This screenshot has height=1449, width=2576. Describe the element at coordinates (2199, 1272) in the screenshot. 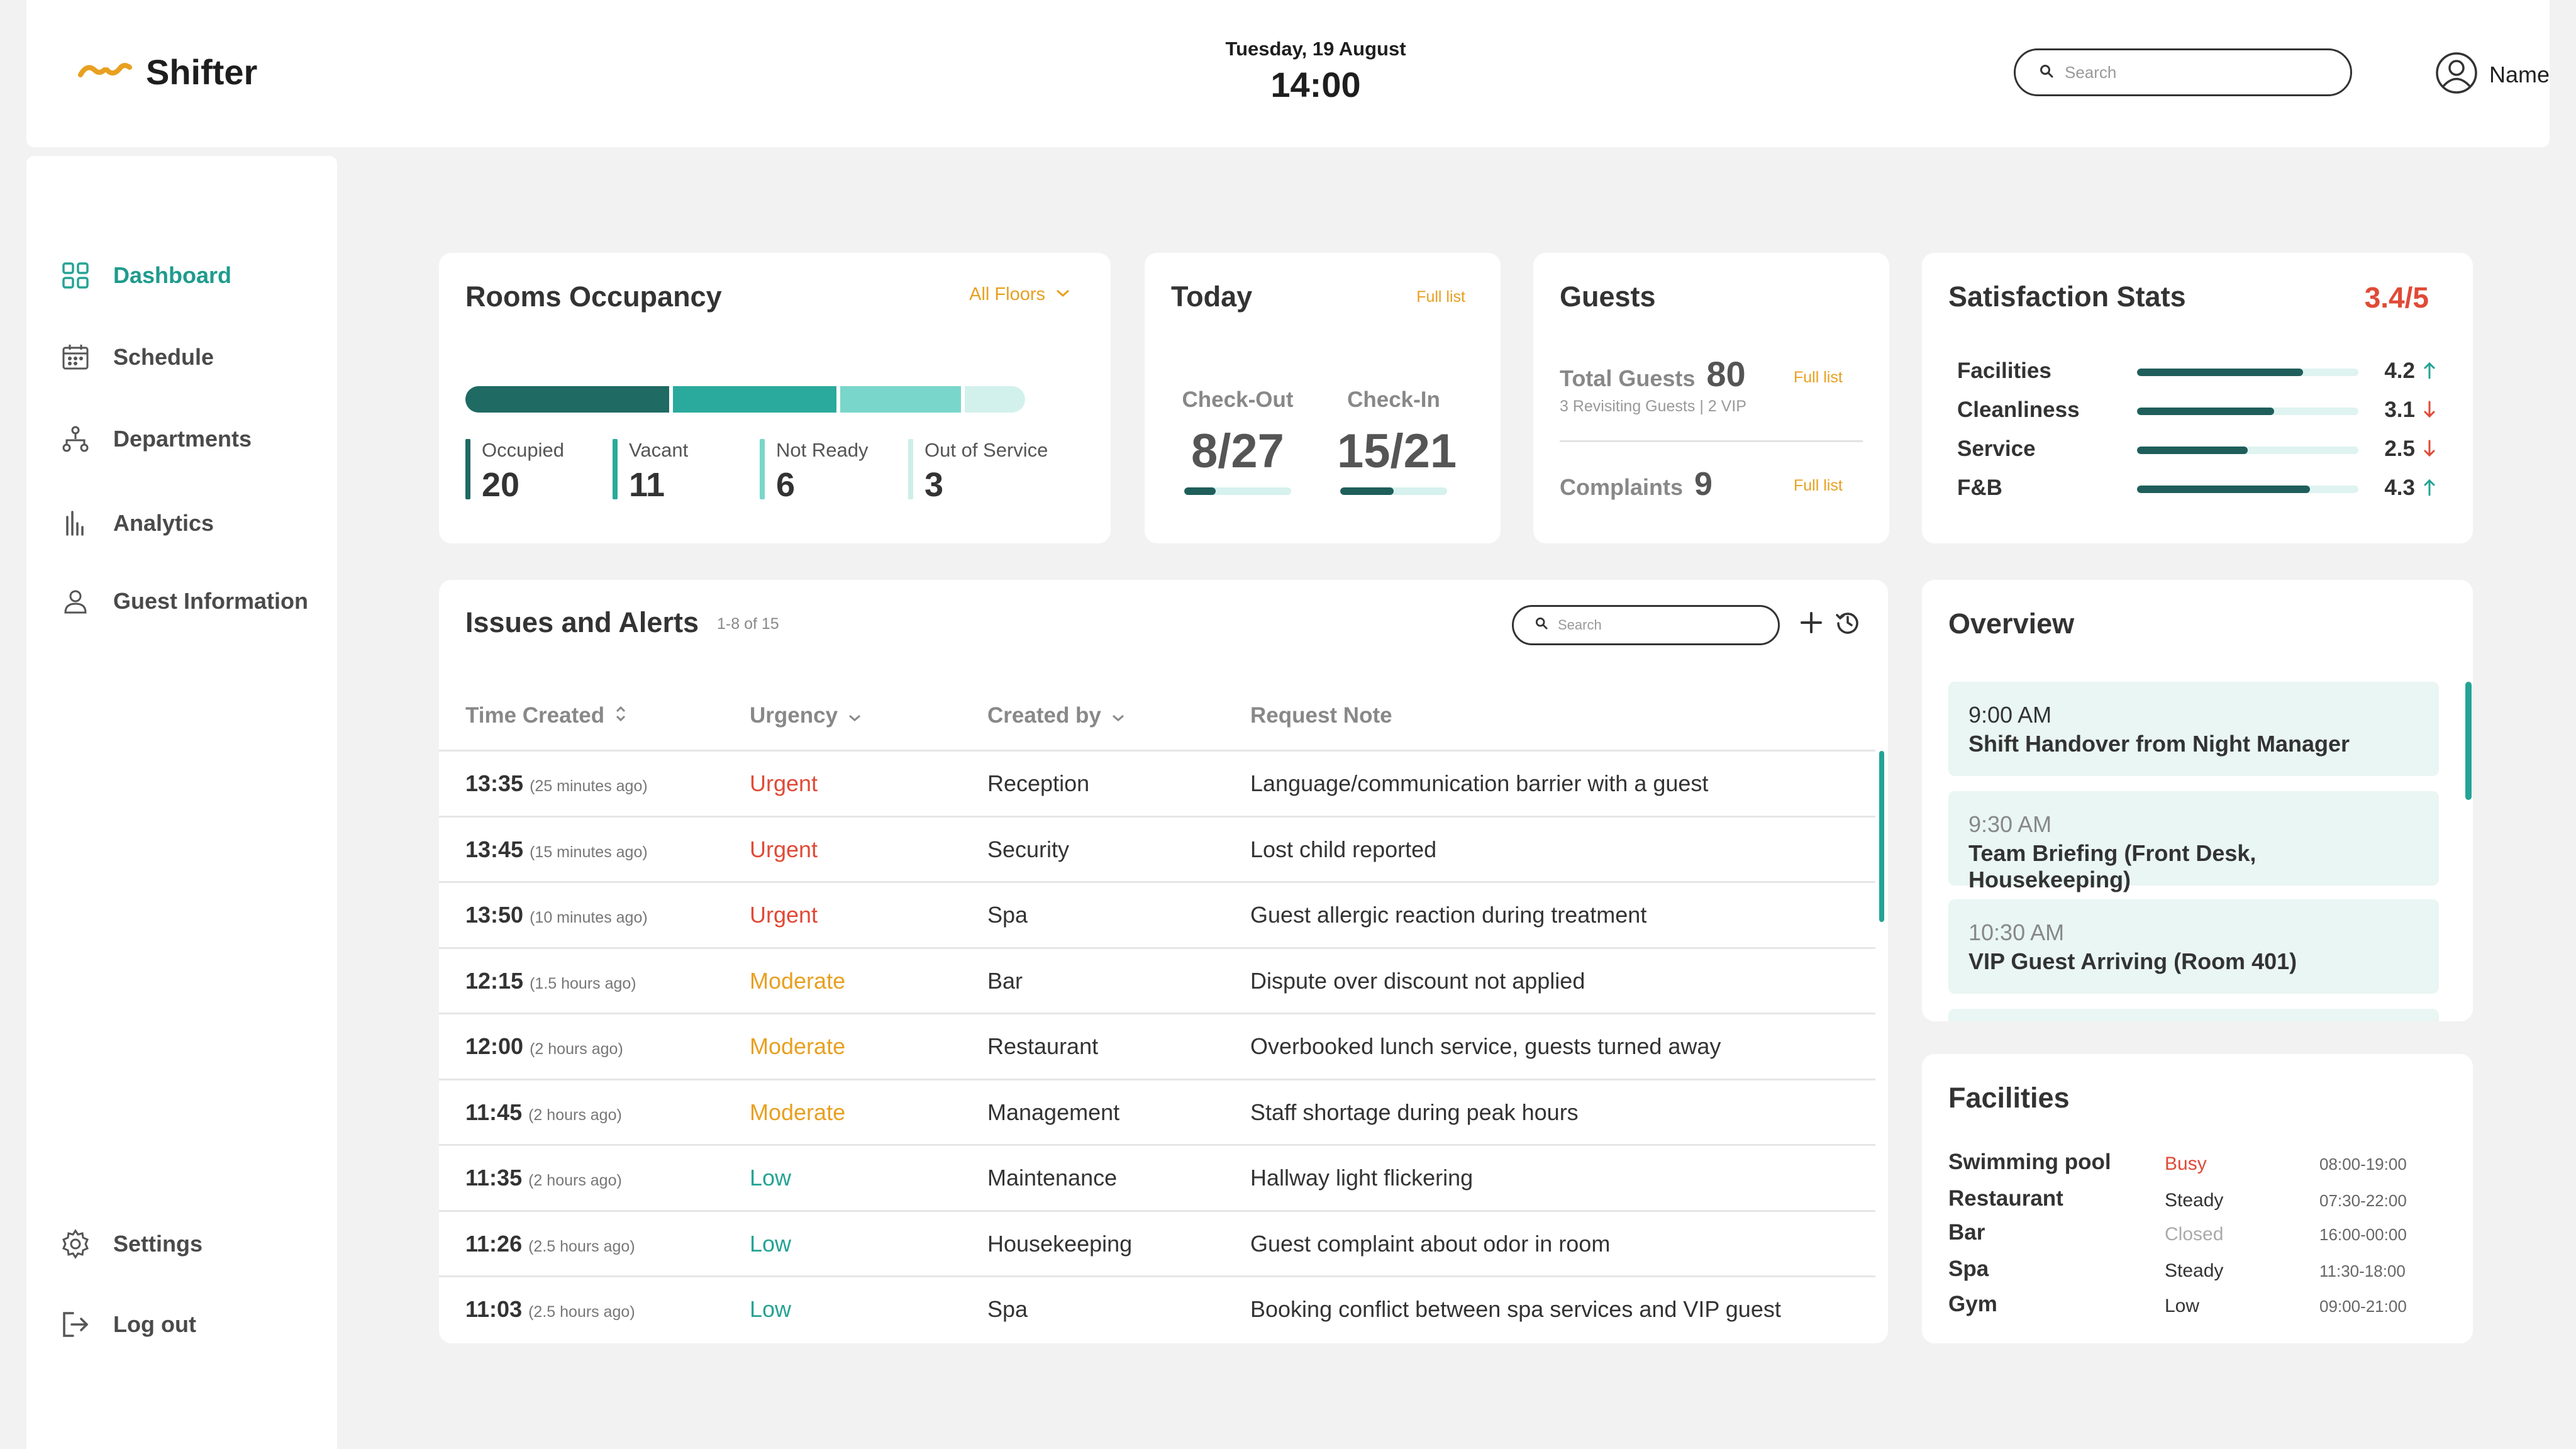

I see `facility-row: Spa Steady 11:30-18:00` at that location.